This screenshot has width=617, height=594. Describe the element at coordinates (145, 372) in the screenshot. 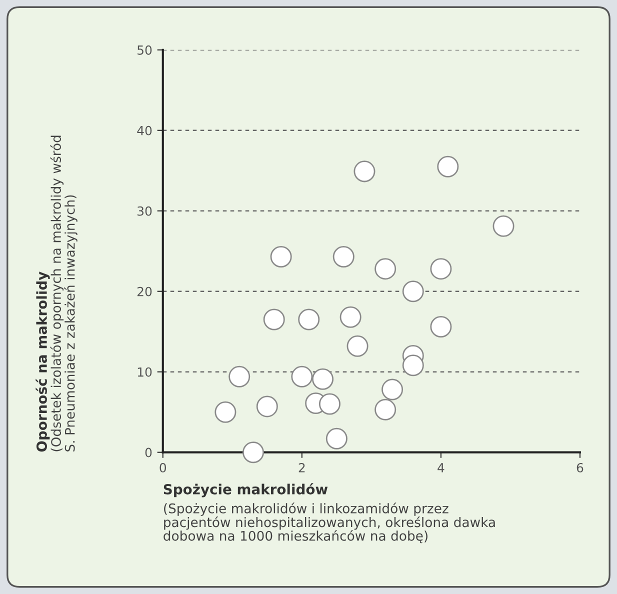

I see `y-tick-label: 10` at that location.